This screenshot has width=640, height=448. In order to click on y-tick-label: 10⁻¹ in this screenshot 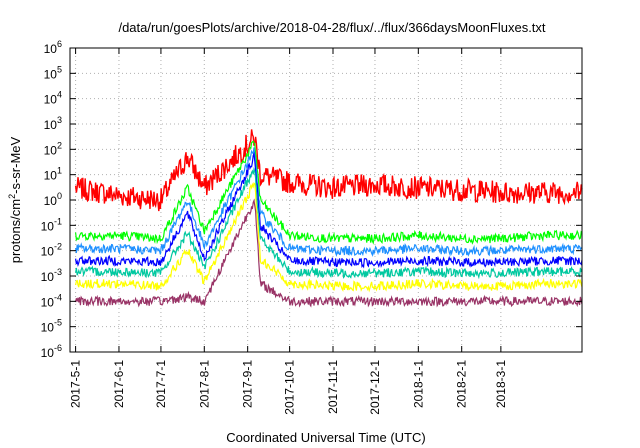, I will do `click(51, 224)`.